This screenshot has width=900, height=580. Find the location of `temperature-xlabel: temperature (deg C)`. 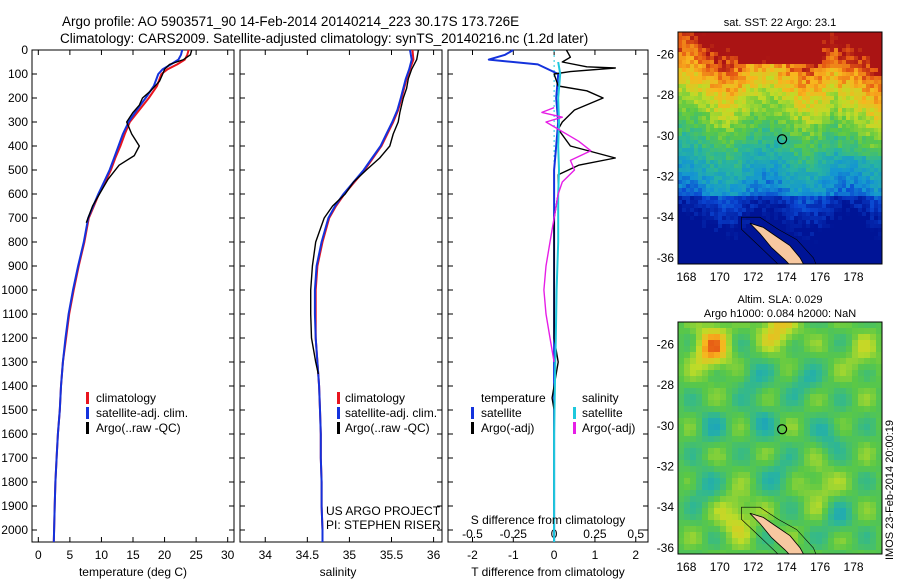

temperature-xlabel: temperature (deg C) is located at coordinates (133, 572).